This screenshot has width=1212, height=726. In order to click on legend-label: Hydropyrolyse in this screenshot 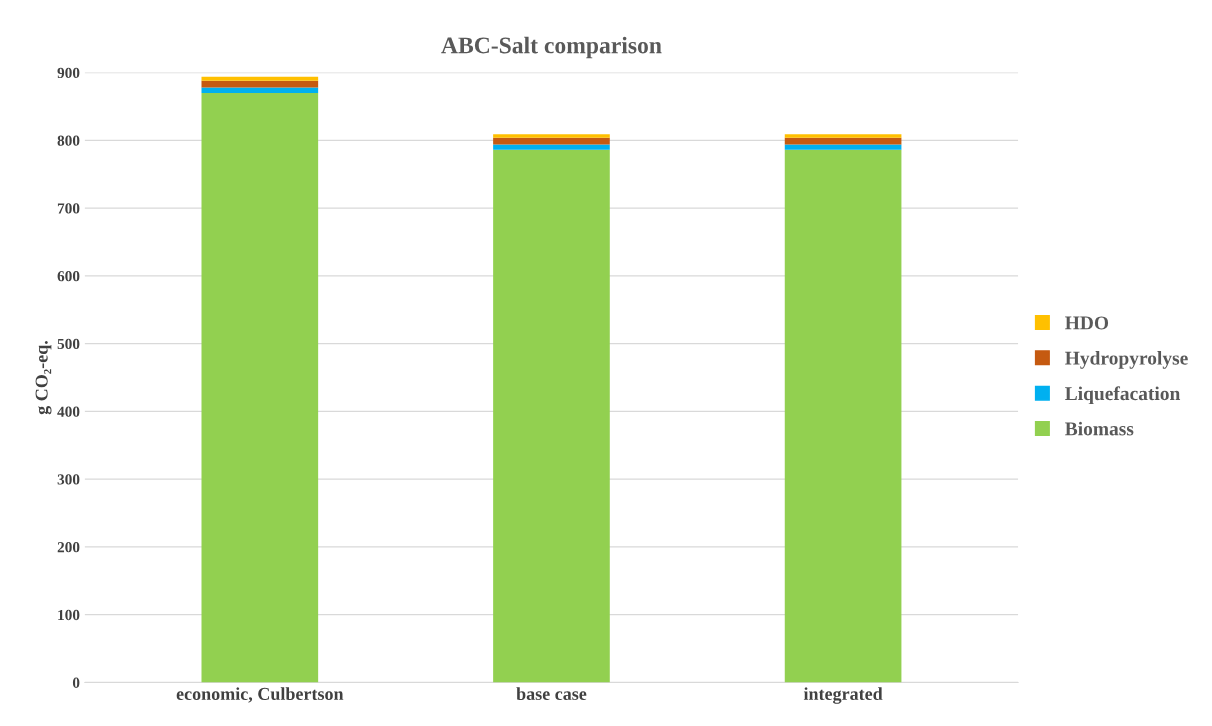, I will do `click(1126, 360)`.